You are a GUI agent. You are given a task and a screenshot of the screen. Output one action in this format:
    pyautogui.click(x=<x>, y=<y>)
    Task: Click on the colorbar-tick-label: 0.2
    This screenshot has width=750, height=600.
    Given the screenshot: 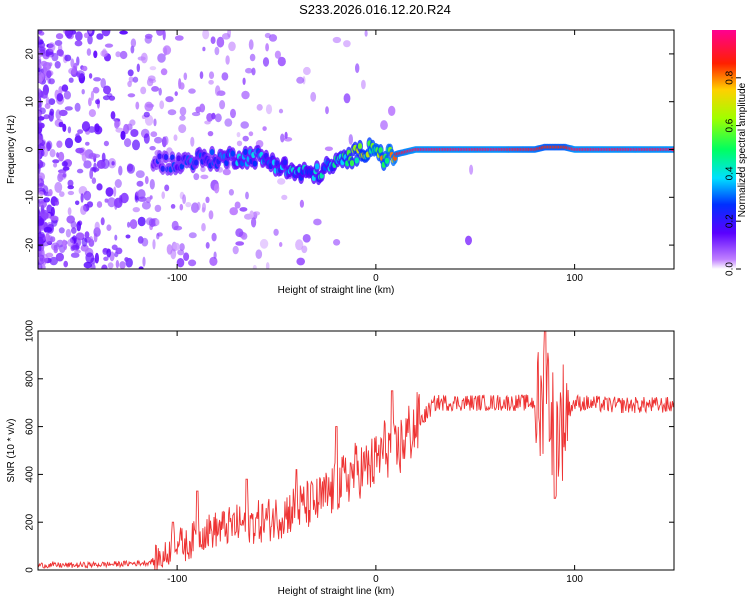 What is the action you would take?
    pyautogui.click(x=730, y=221)
    